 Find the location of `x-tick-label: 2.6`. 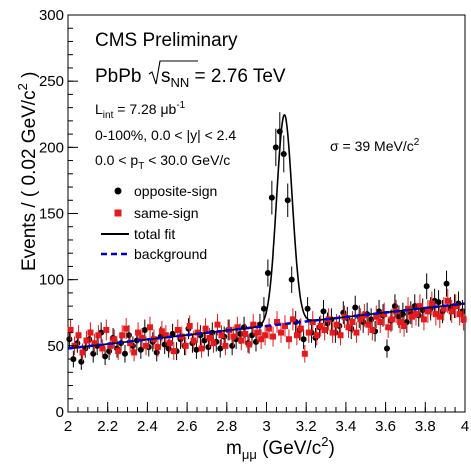

x-tick-label: 2.6 is located at coordinates (187, 426).